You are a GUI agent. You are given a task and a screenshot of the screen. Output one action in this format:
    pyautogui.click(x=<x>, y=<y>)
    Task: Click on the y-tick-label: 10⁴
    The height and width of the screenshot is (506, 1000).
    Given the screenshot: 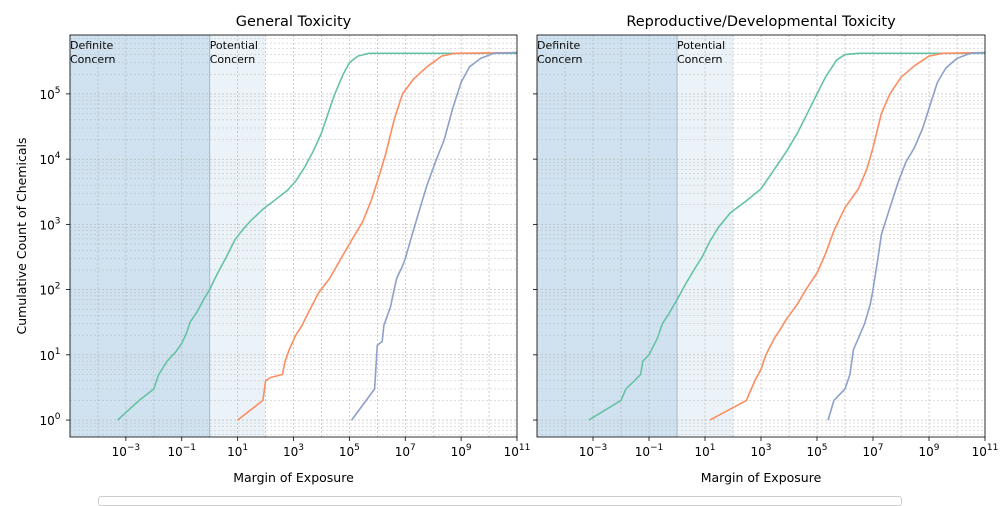 What is the action you would take?
    pyautogui.click(x=49, y=159)
    